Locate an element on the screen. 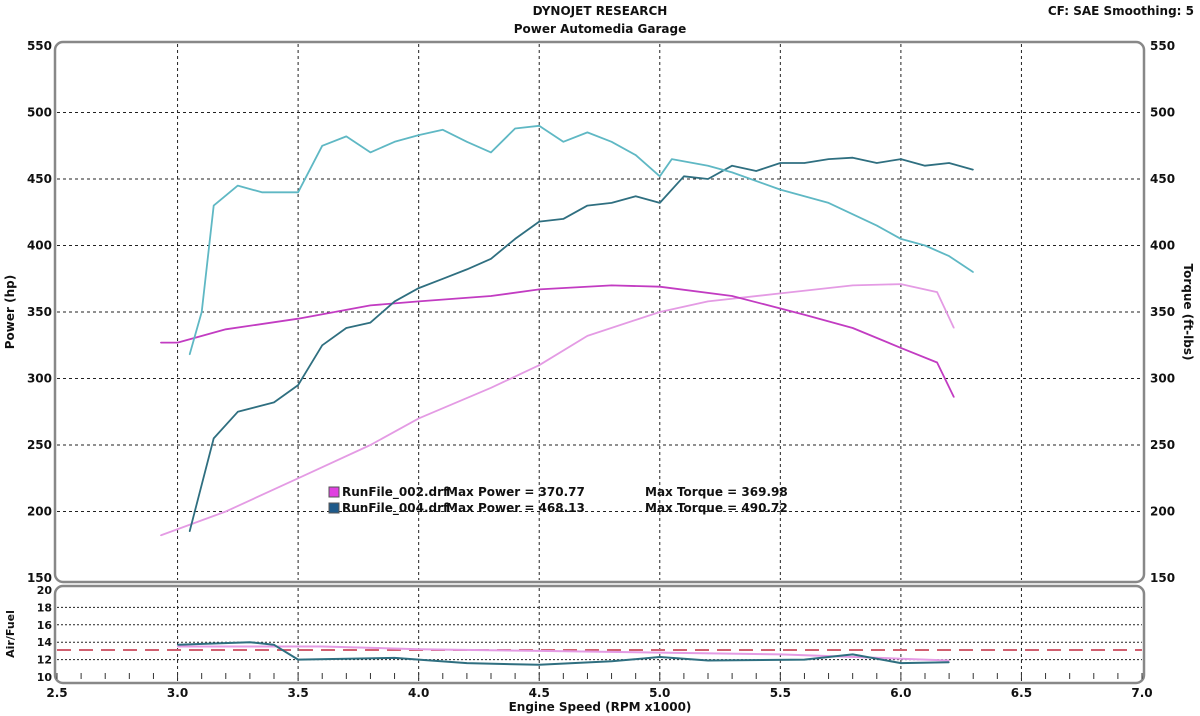 This screenshot has width=1200, height=716. y2-tick-label: 500 is located at coordinates (1162, 113).